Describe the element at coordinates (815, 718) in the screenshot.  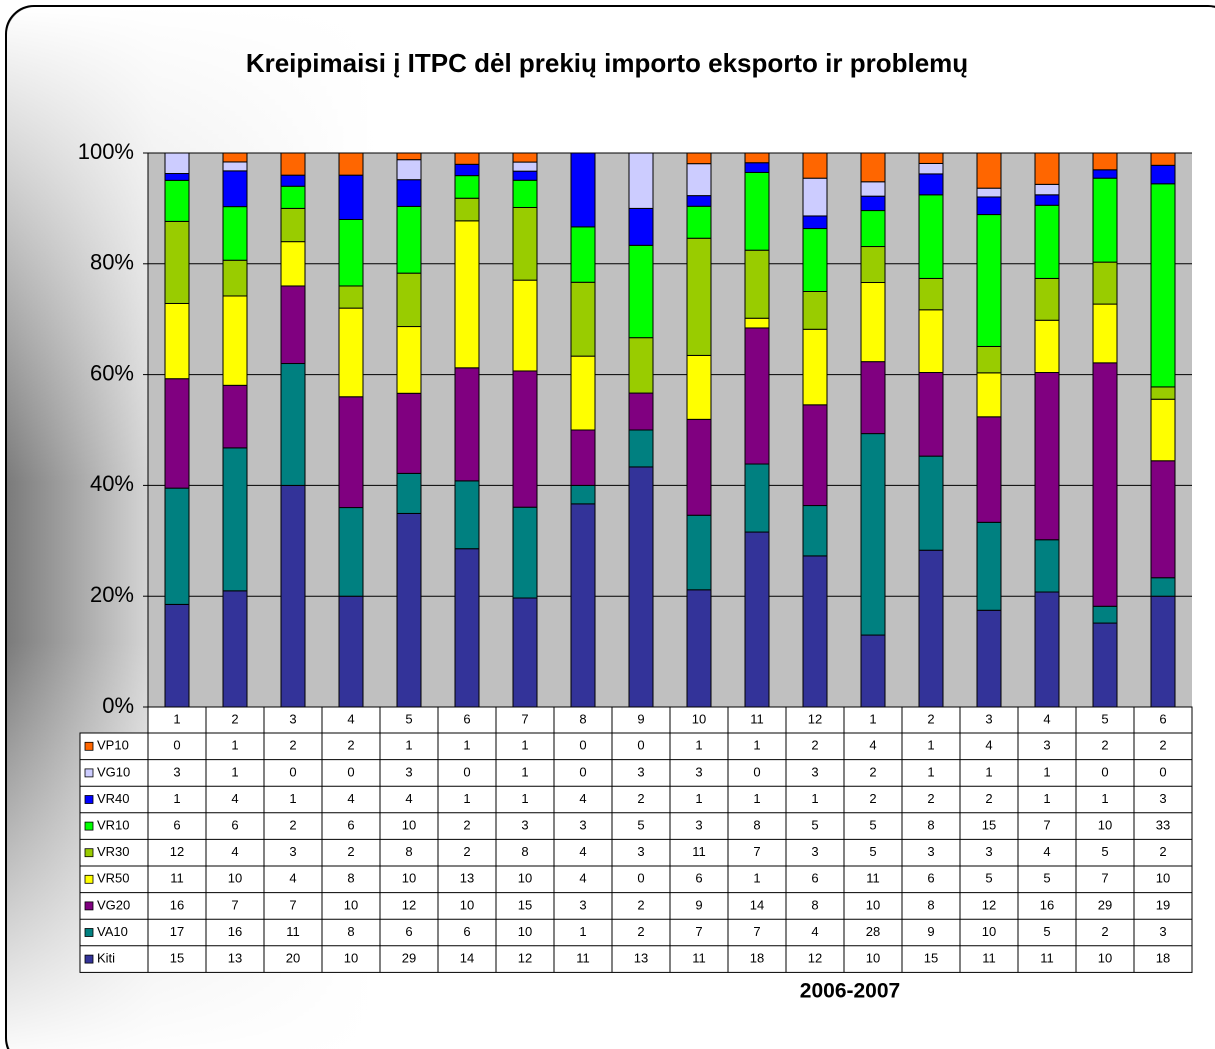
I see `x-tick-label: 12` at that location.